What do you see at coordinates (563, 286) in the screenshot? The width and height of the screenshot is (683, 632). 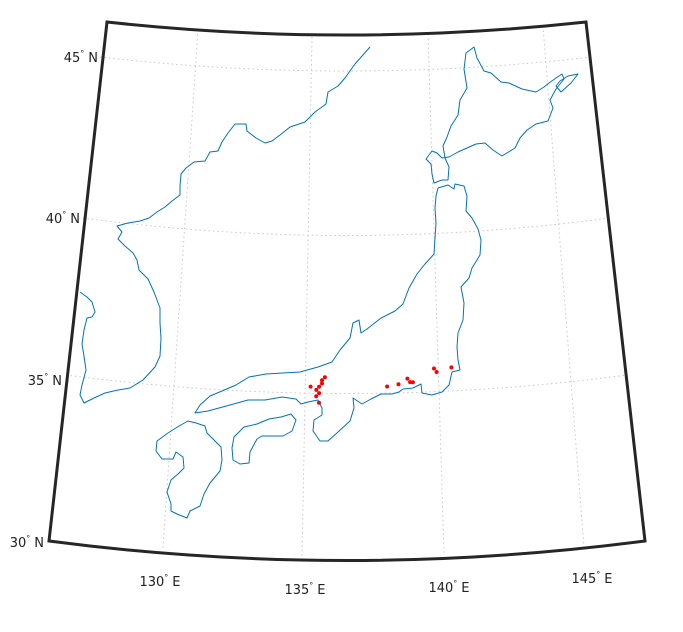 I see `meridian-145e` at bounding box center [563, 286].